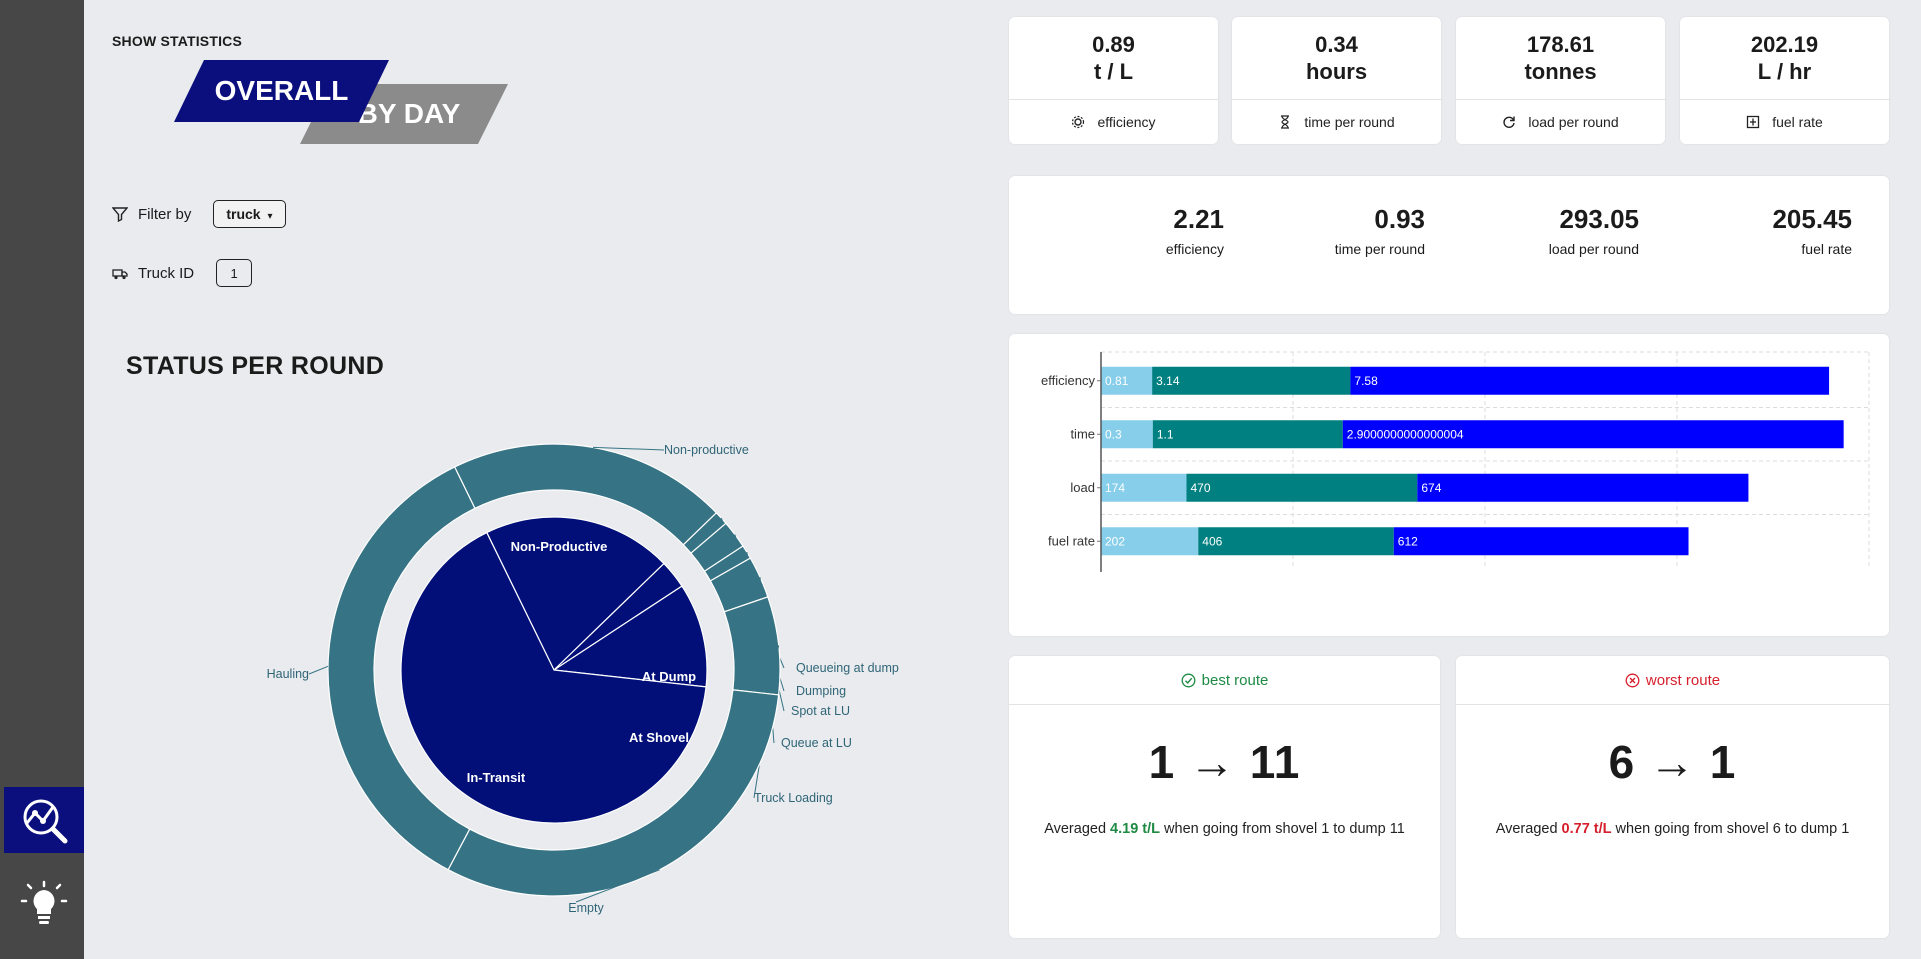 The height and width of the screenshot is (959, 1921). I want to click on y-tick-label: load, so click(1082, 487).